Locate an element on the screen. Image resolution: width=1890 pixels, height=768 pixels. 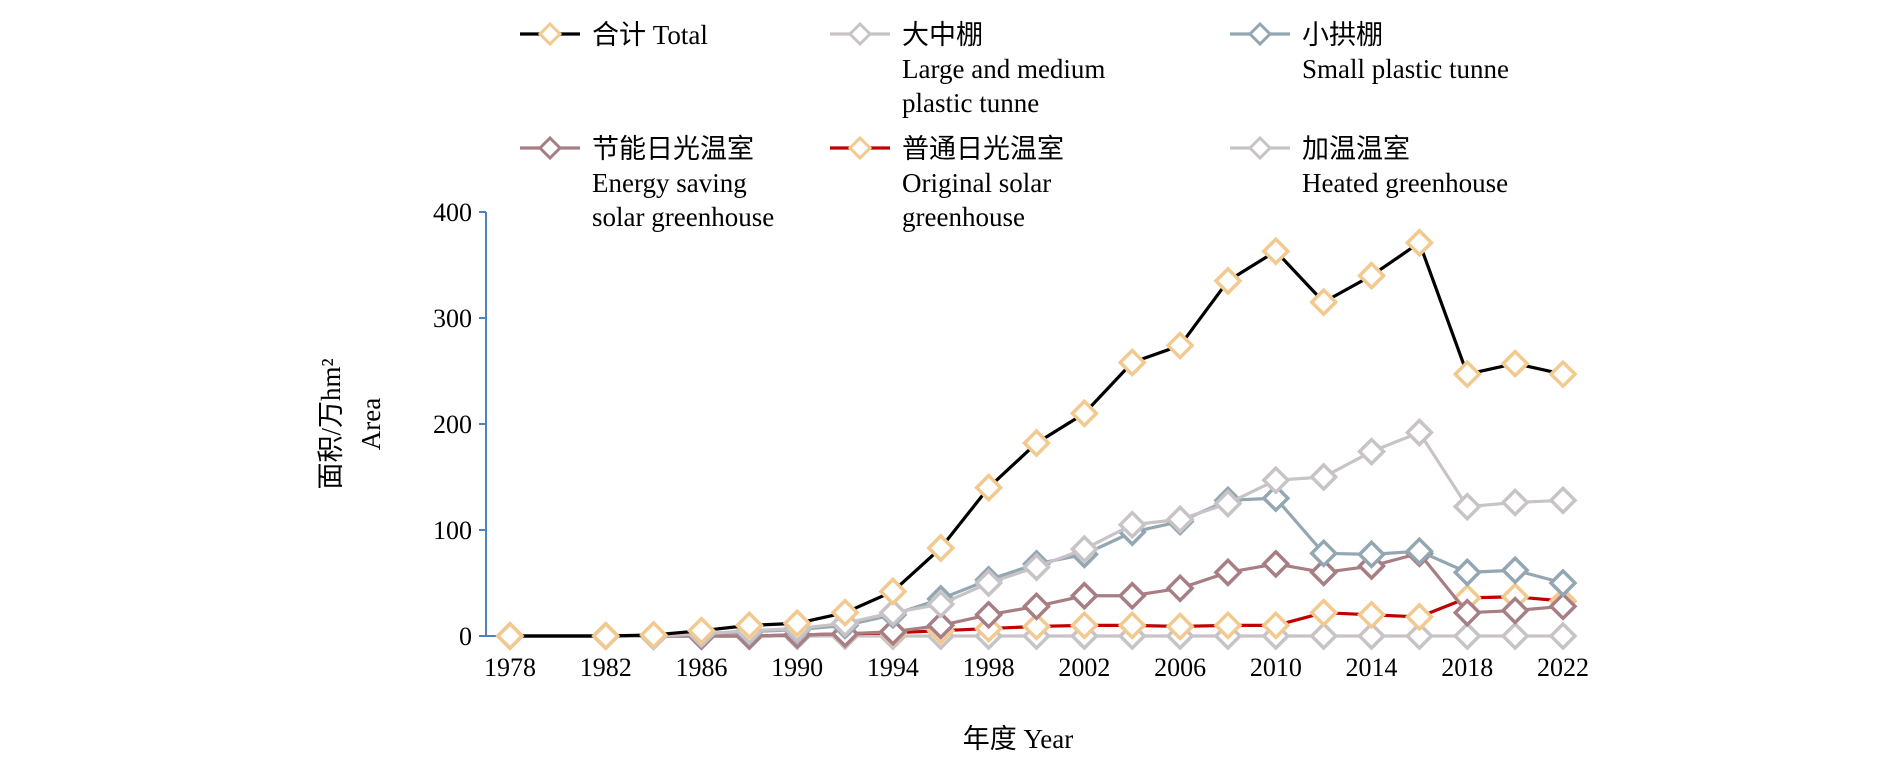
x-tick-label: 1994 is located at coordinates (893, 667).